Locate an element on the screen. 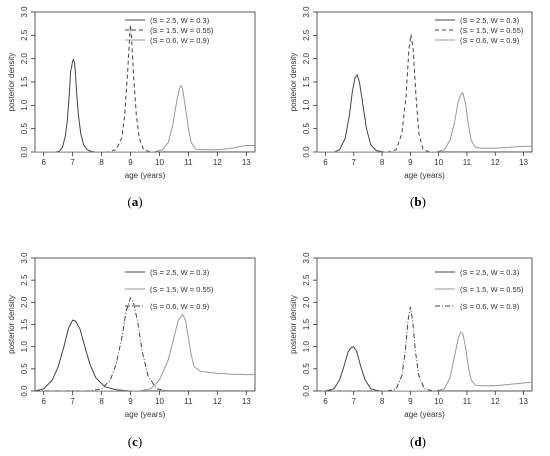  panel-caption: (d) is located at coordinates (418, 441).